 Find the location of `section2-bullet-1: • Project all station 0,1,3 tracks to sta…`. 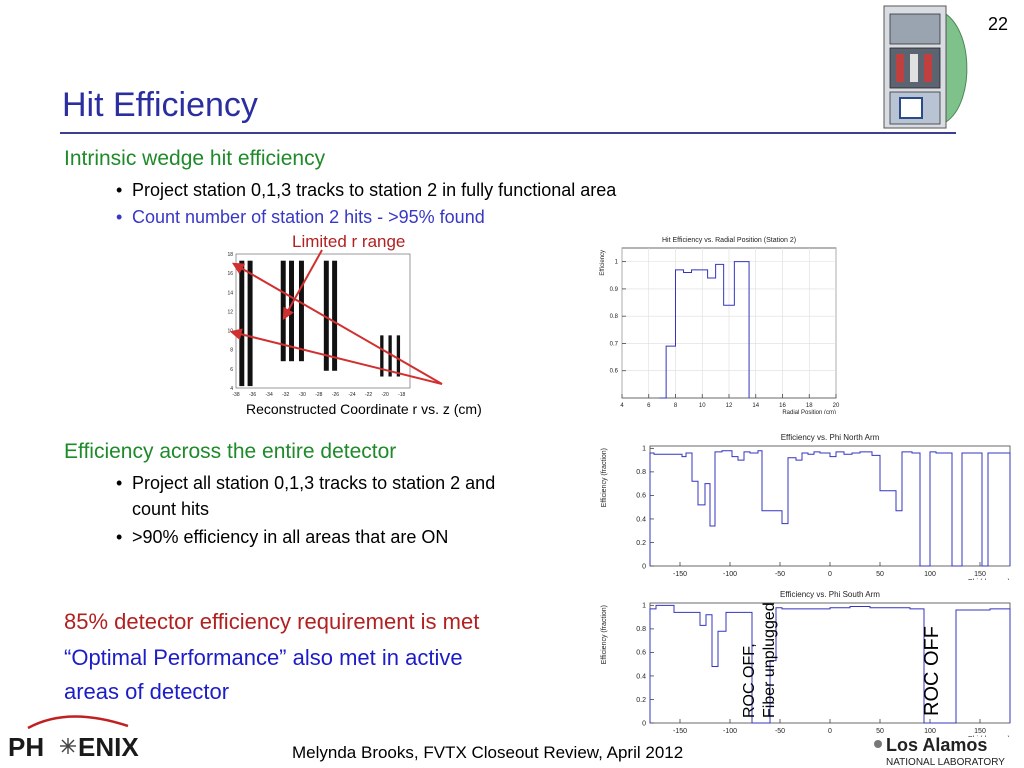

section2-bullet-1: • Project all station 0,1,3 tracks to sta… is located at coordinates (306, 483).